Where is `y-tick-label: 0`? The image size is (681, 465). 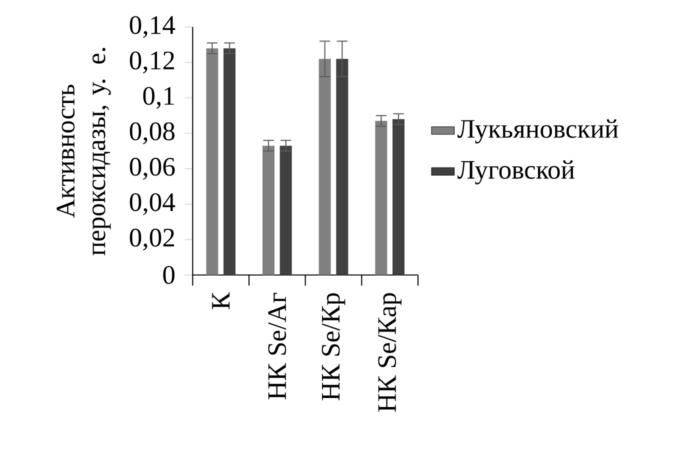 y-tick-label: 0 is located at coordinates (168, 275).